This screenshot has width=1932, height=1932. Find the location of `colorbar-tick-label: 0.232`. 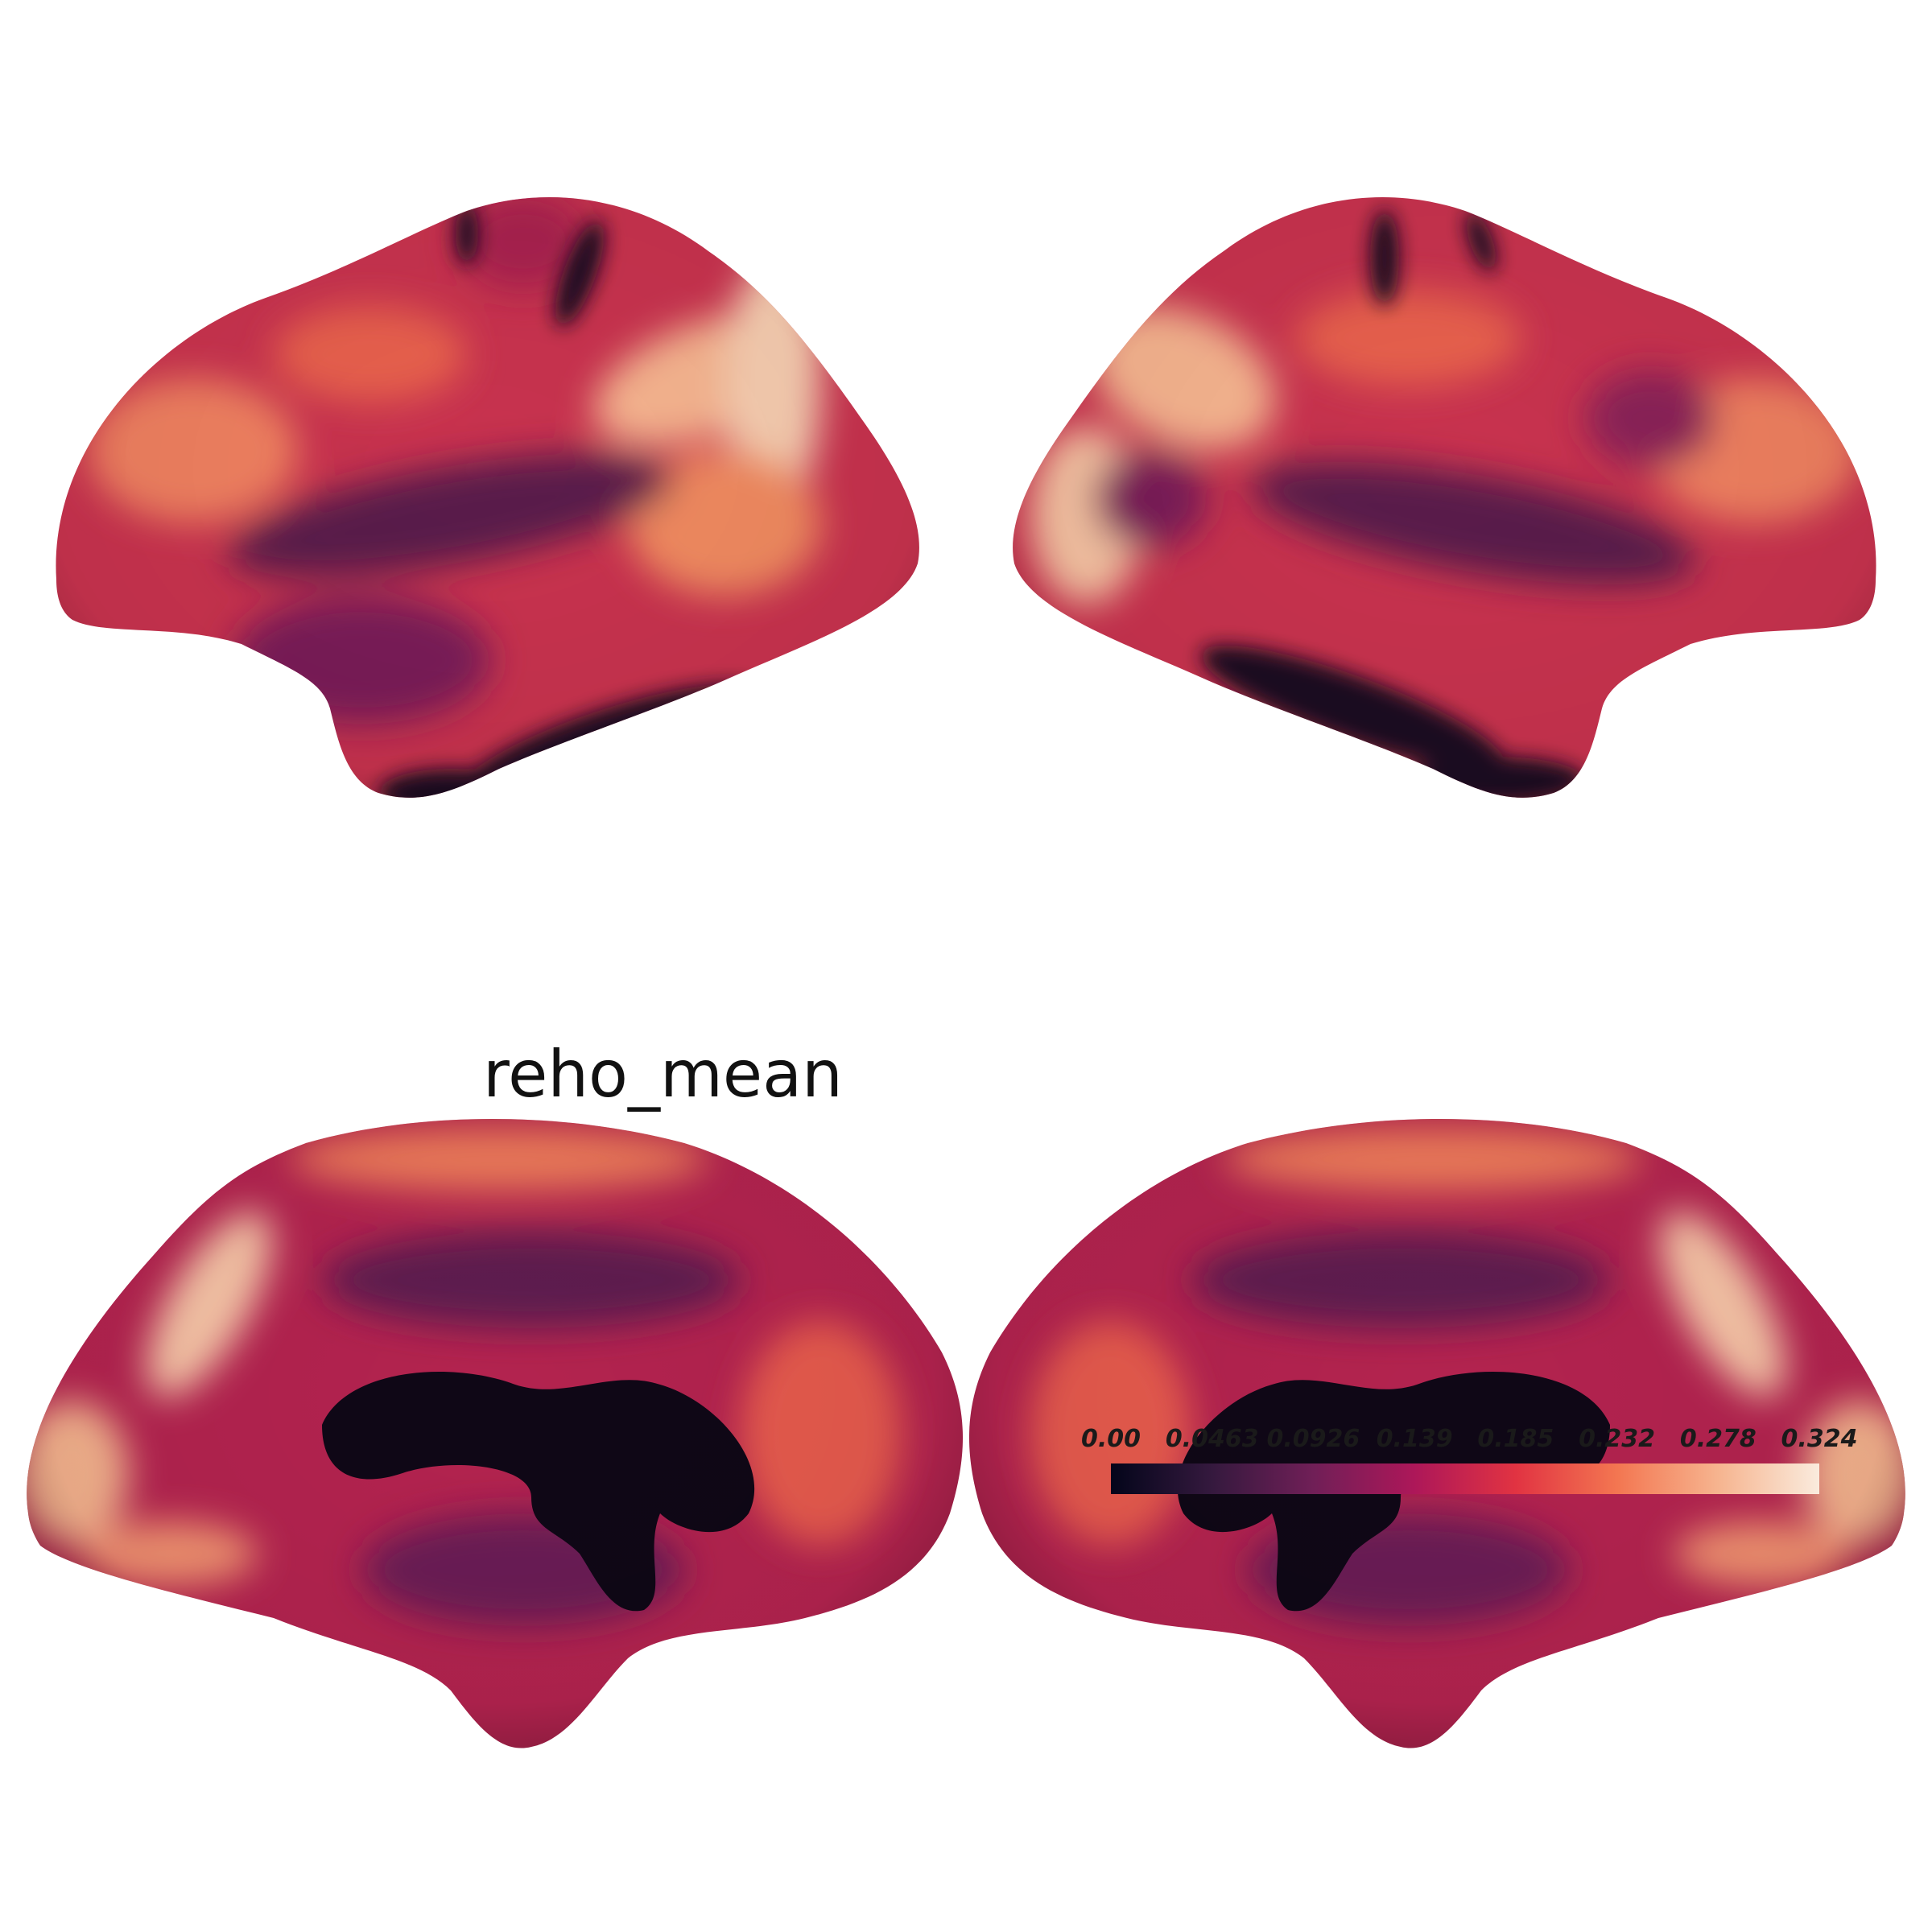

colorbar-tick-label: 0.232 is located at coordinates (1617, 1439).